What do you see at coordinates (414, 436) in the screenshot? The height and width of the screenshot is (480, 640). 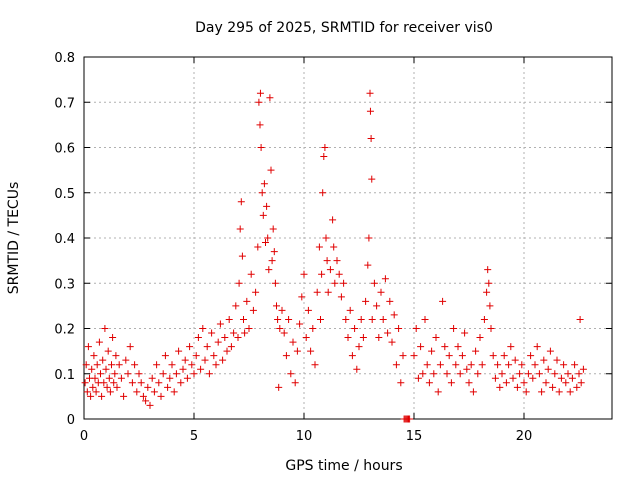 I see `x-tick-label: 15` at bounding box center [414, 436].